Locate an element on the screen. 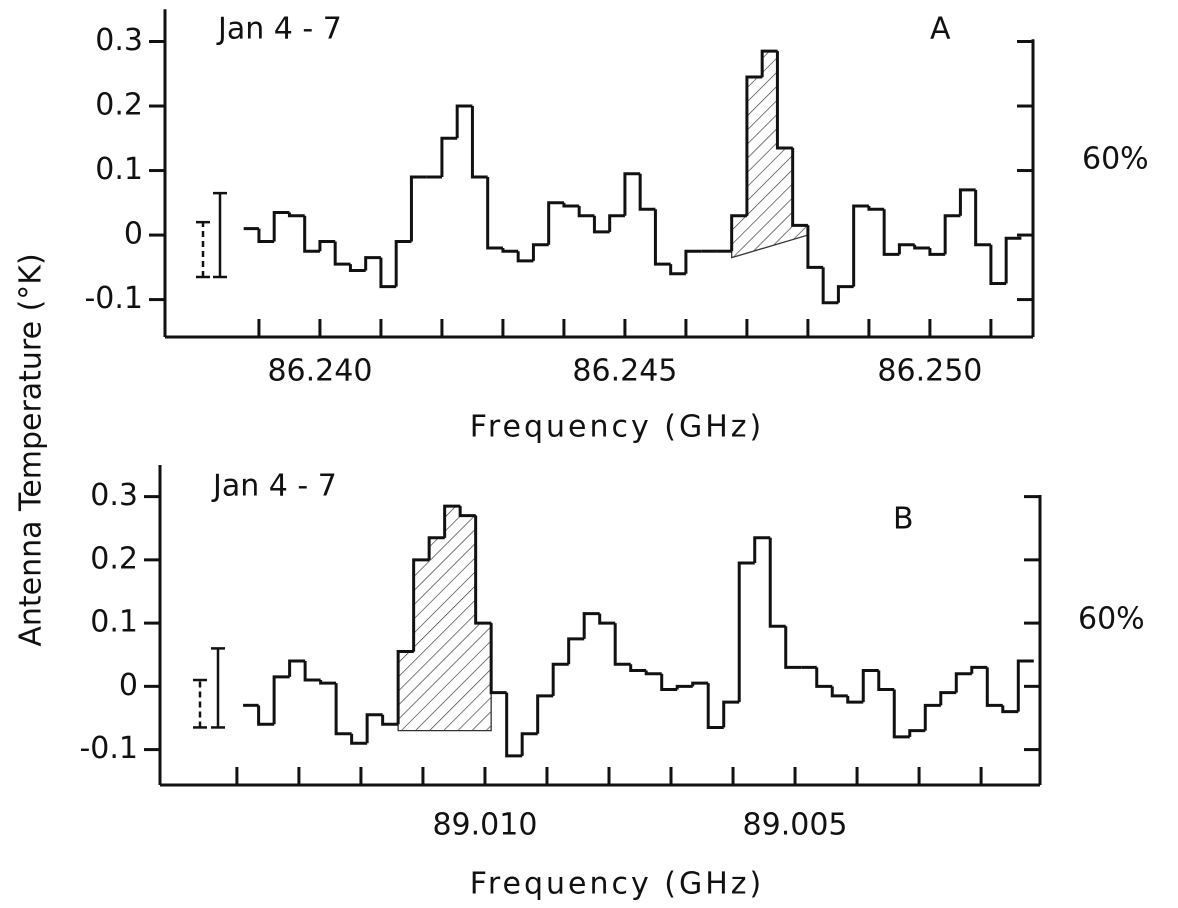  shaded-region is located at coordinates (444, 618).